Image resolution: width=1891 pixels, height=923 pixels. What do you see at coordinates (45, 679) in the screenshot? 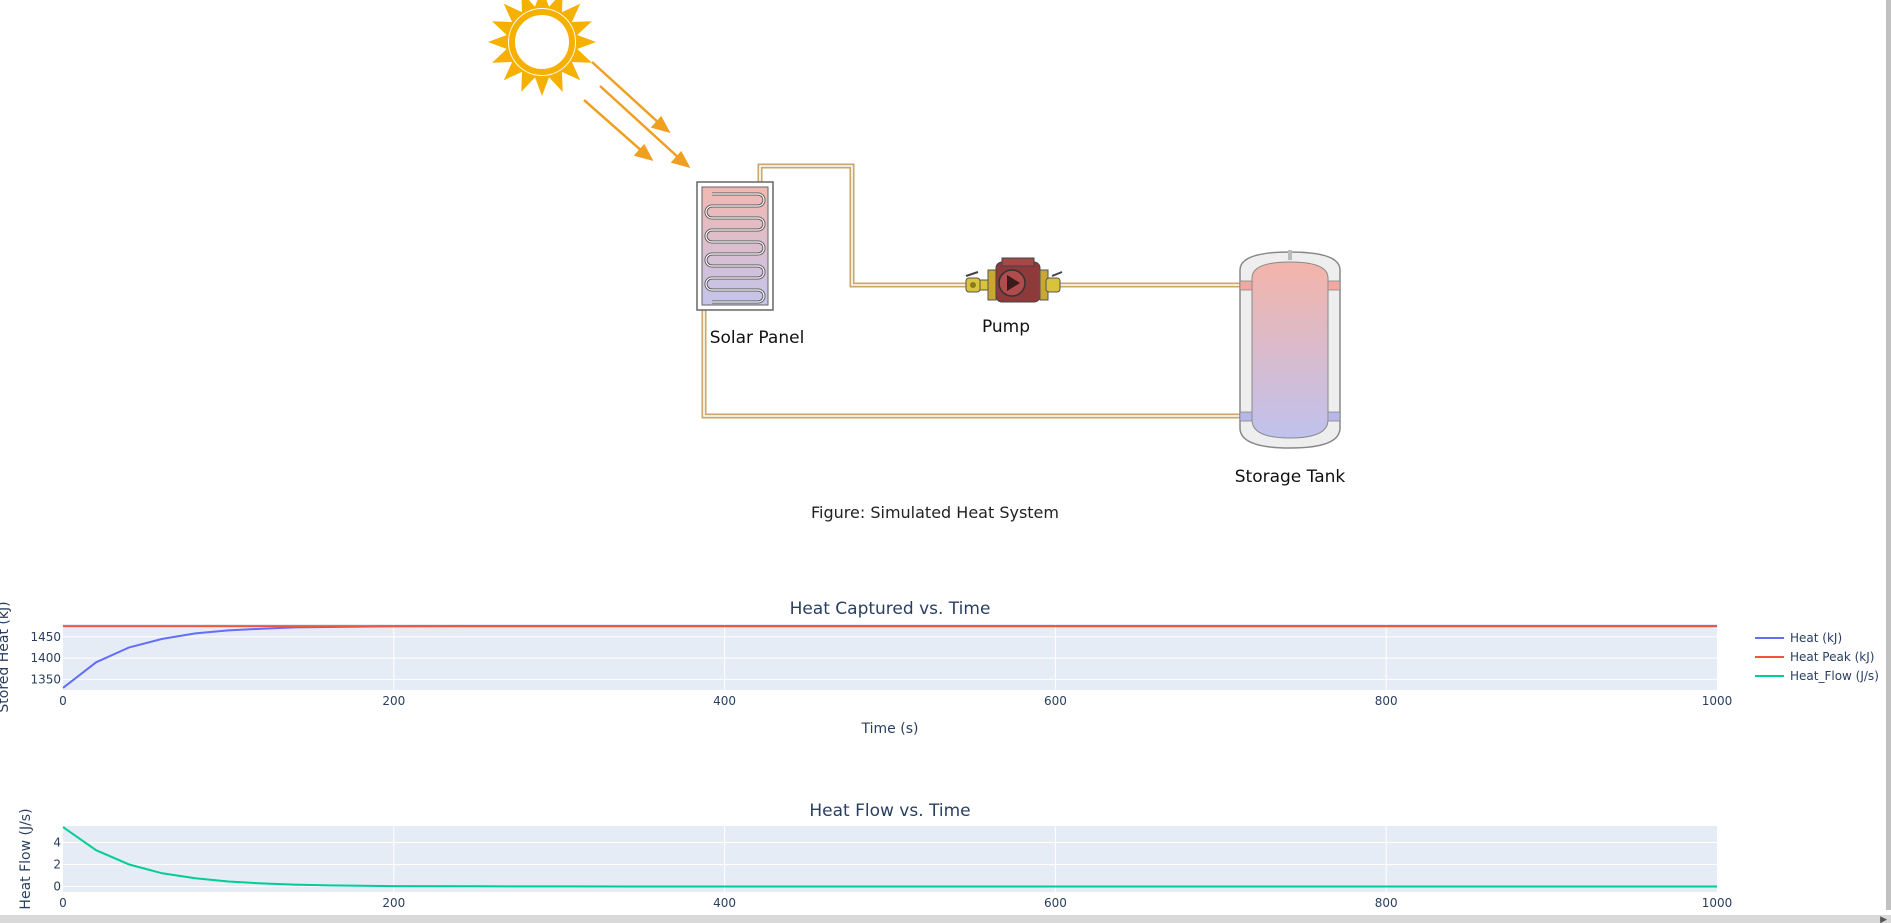
I see `y-tick-label: 1350` at bounding box center [45, 679].